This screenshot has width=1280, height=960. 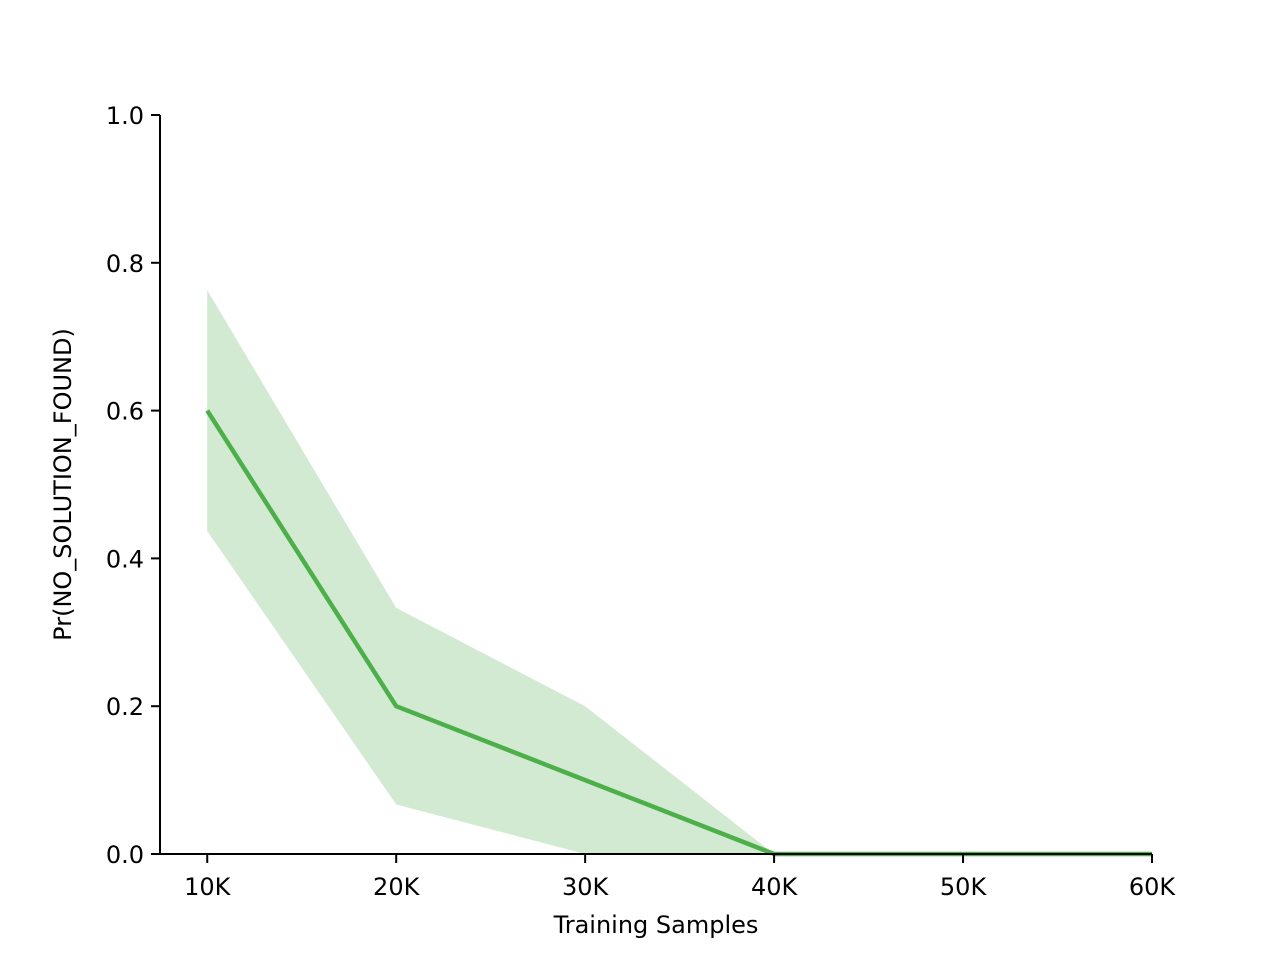 What do you see at coordinates (133, 485) in the screenshot?
I see `y-ticks: 0.0 0.2 0.4 0.6 0.8 1.0` at bounding box center [133, 485].